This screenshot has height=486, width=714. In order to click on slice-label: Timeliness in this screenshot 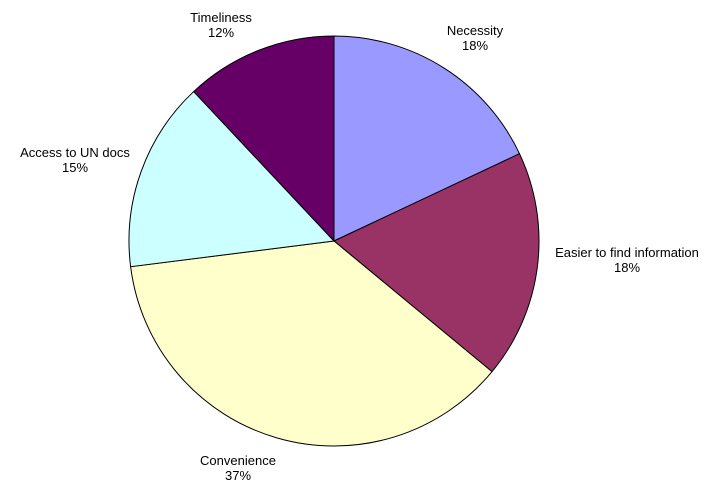, I will do `click(221, 17)`.